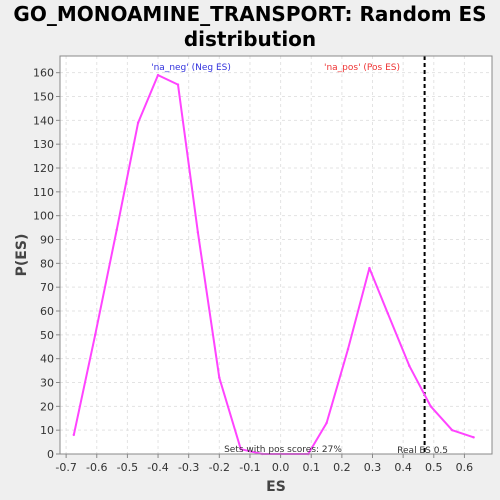  I want to click on x-tick-label: -0.5, so click(127, 467).